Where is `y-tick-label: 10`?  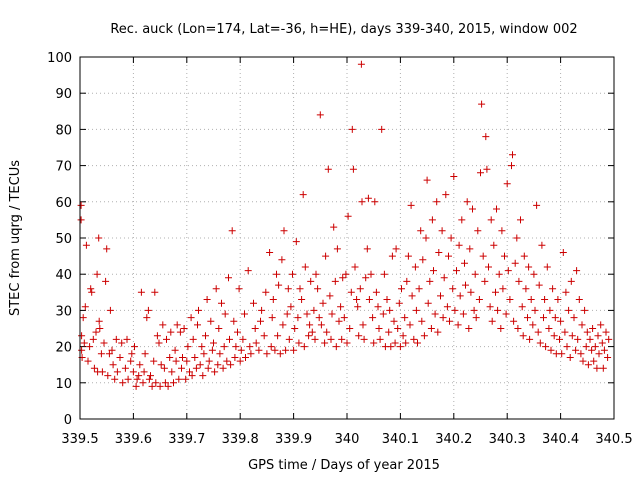
y-tick-label: 10 is located at coordinates (63, 384).